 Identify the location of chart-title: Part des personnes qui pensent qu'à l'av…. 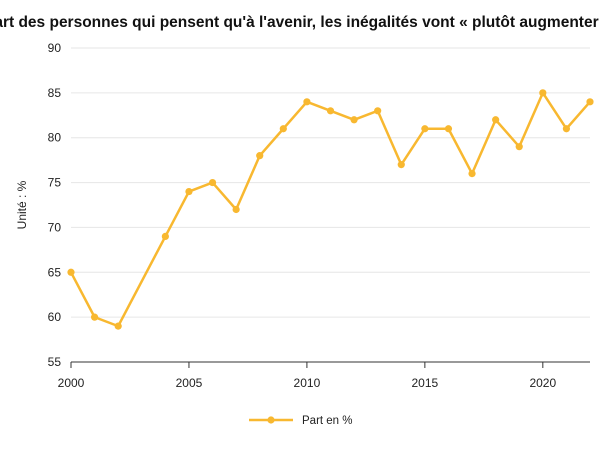
(300, 22).